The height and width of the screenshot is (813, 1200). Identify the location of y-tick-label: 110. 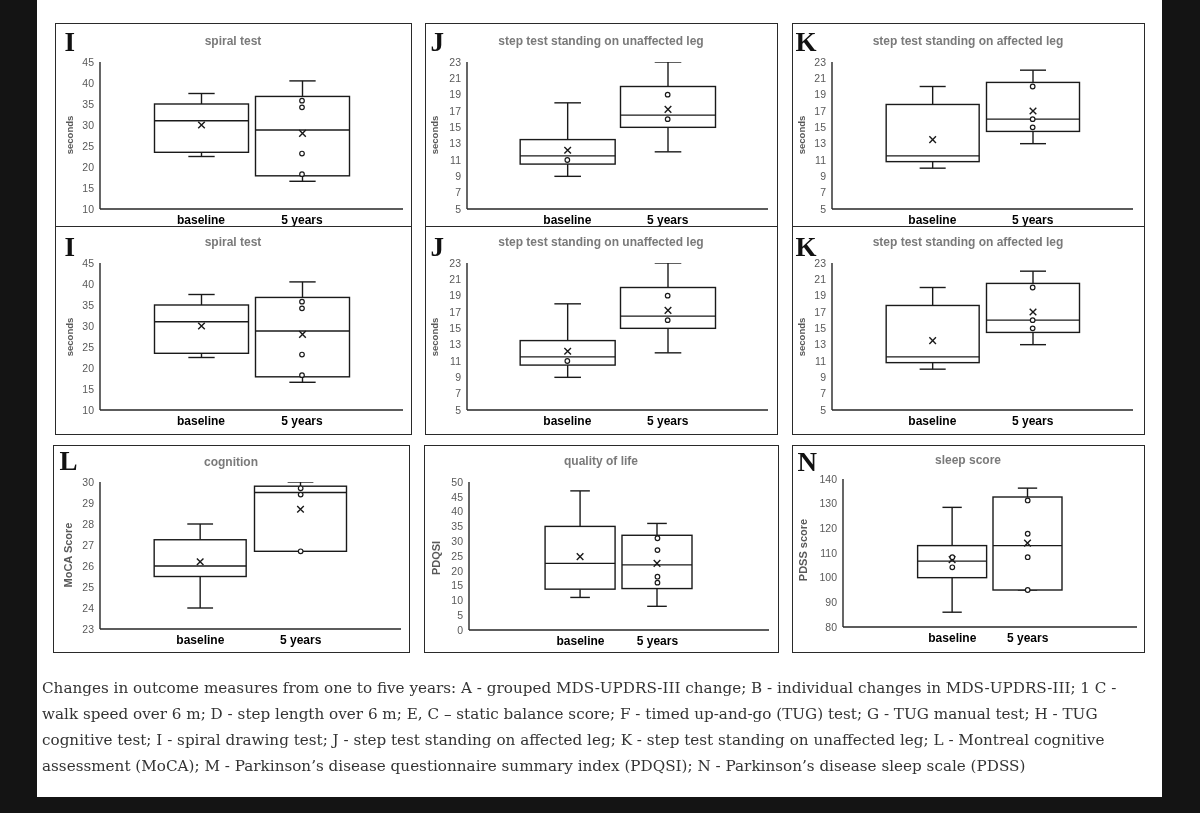
(828, 552).